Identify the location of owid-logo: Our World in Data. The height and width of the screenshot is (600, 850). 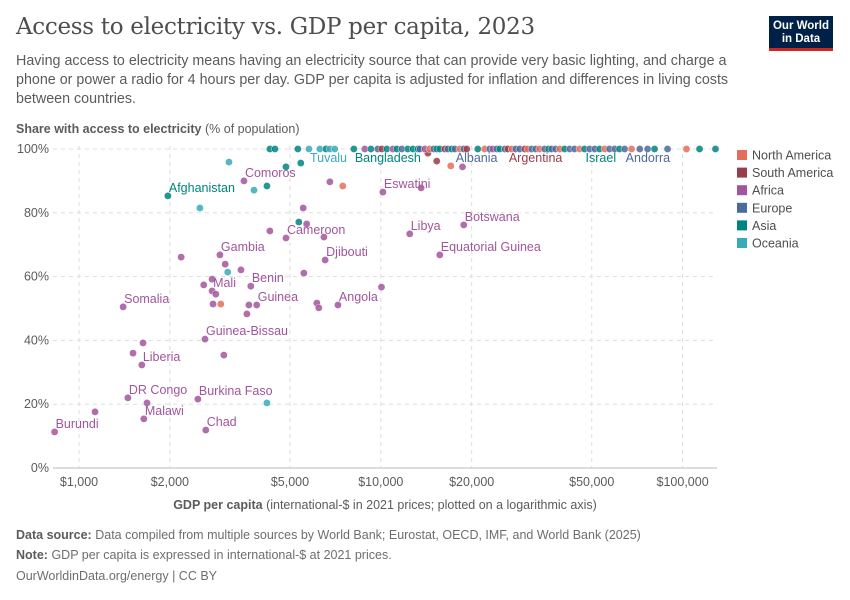
(801, 33).